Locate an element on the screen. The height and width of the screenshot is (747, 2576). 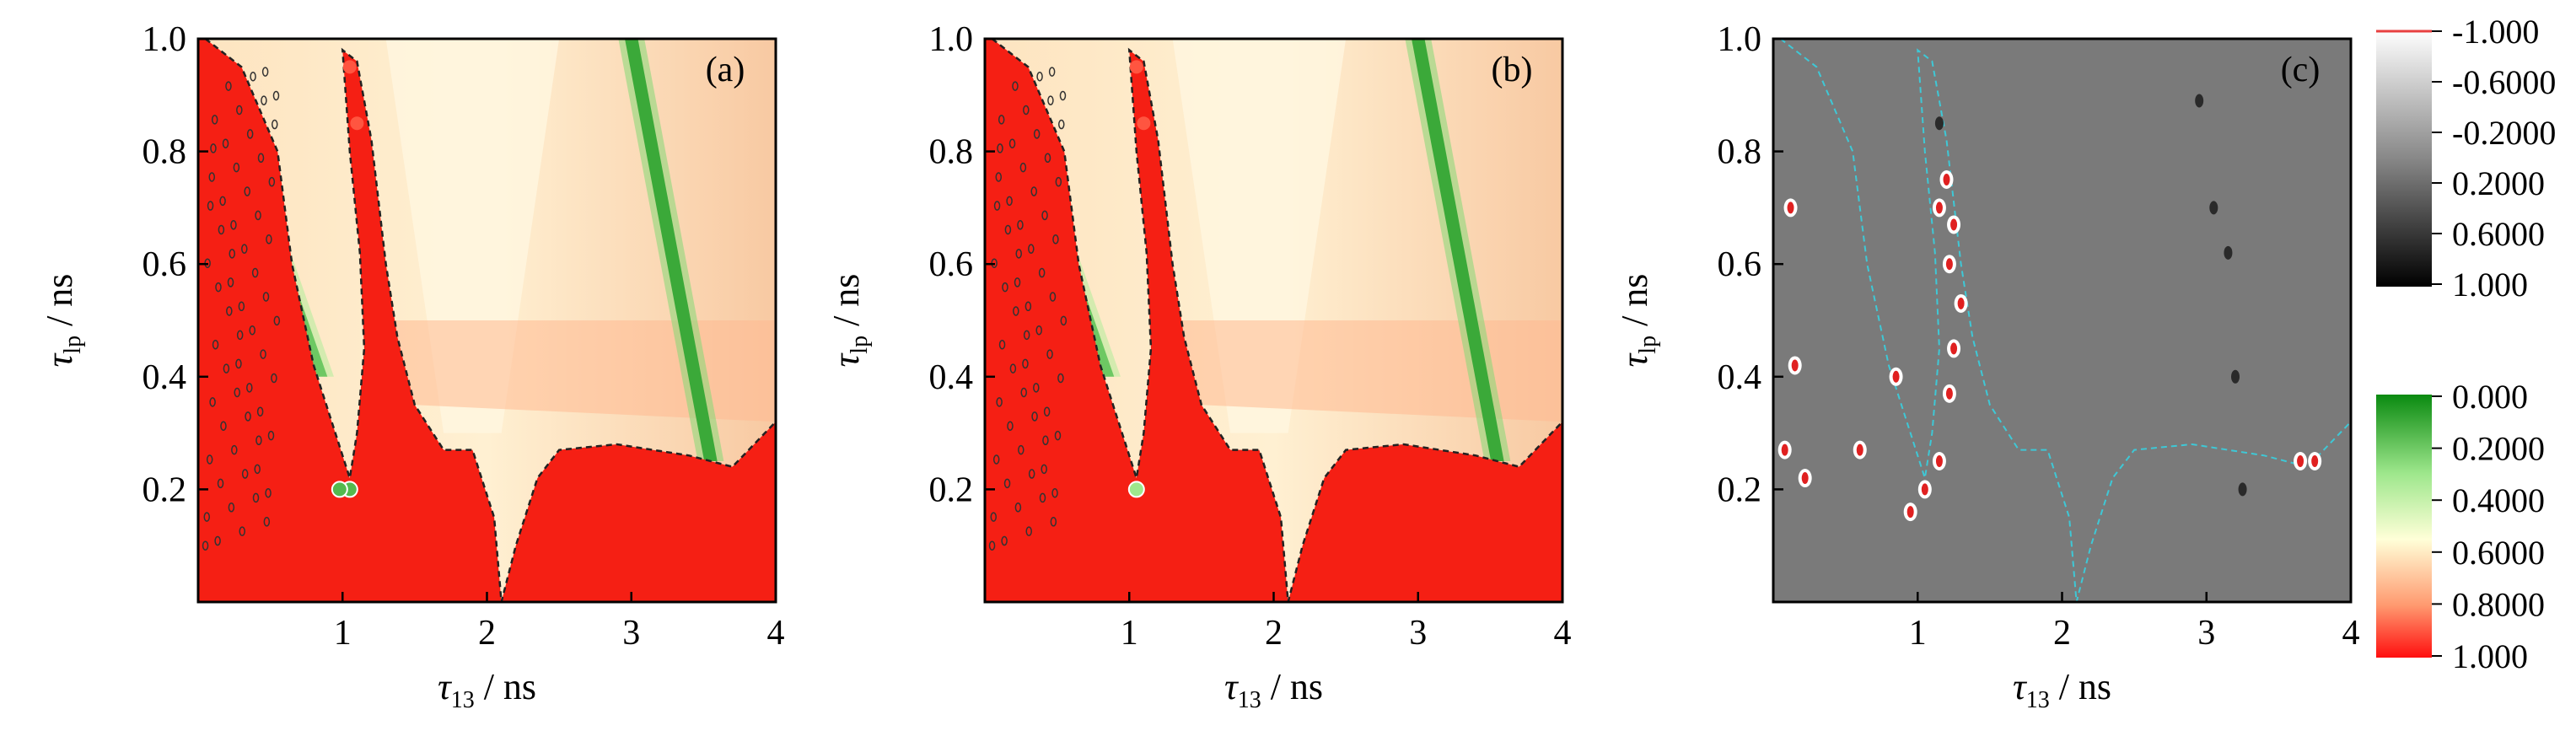
colorbar-tick-label: -0.2000 is located at coordinates (2504, 133).